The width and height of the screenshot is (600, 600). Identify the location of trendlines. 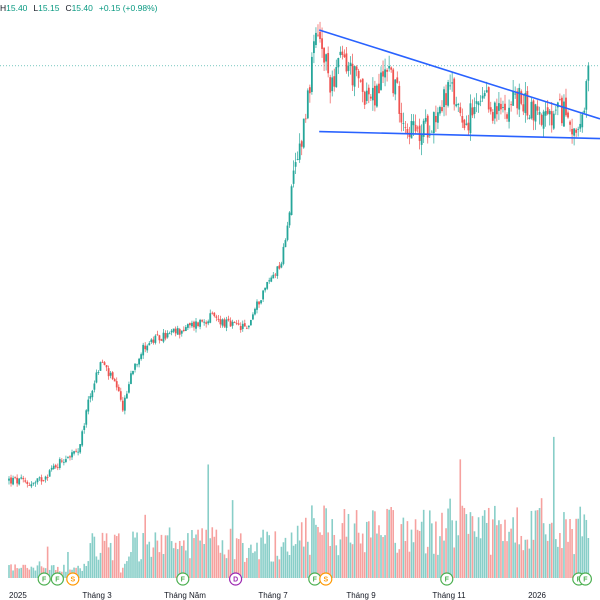
(459, 84).